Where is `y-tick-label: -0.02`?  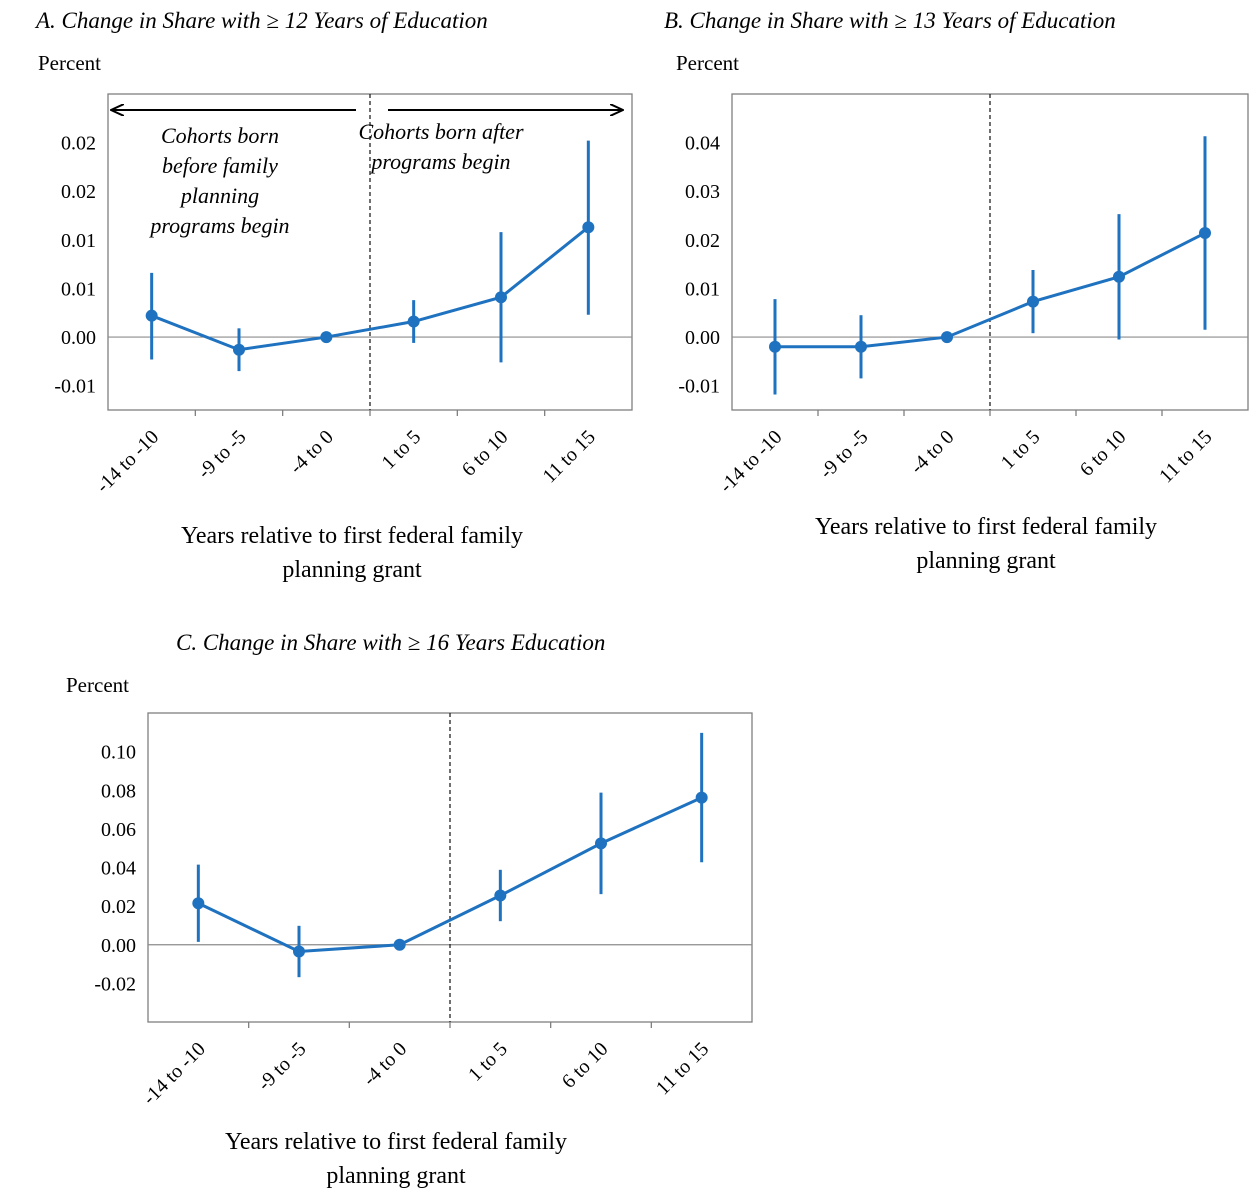 y-tick-label: -0.02 is located at coordinates (115, 984).